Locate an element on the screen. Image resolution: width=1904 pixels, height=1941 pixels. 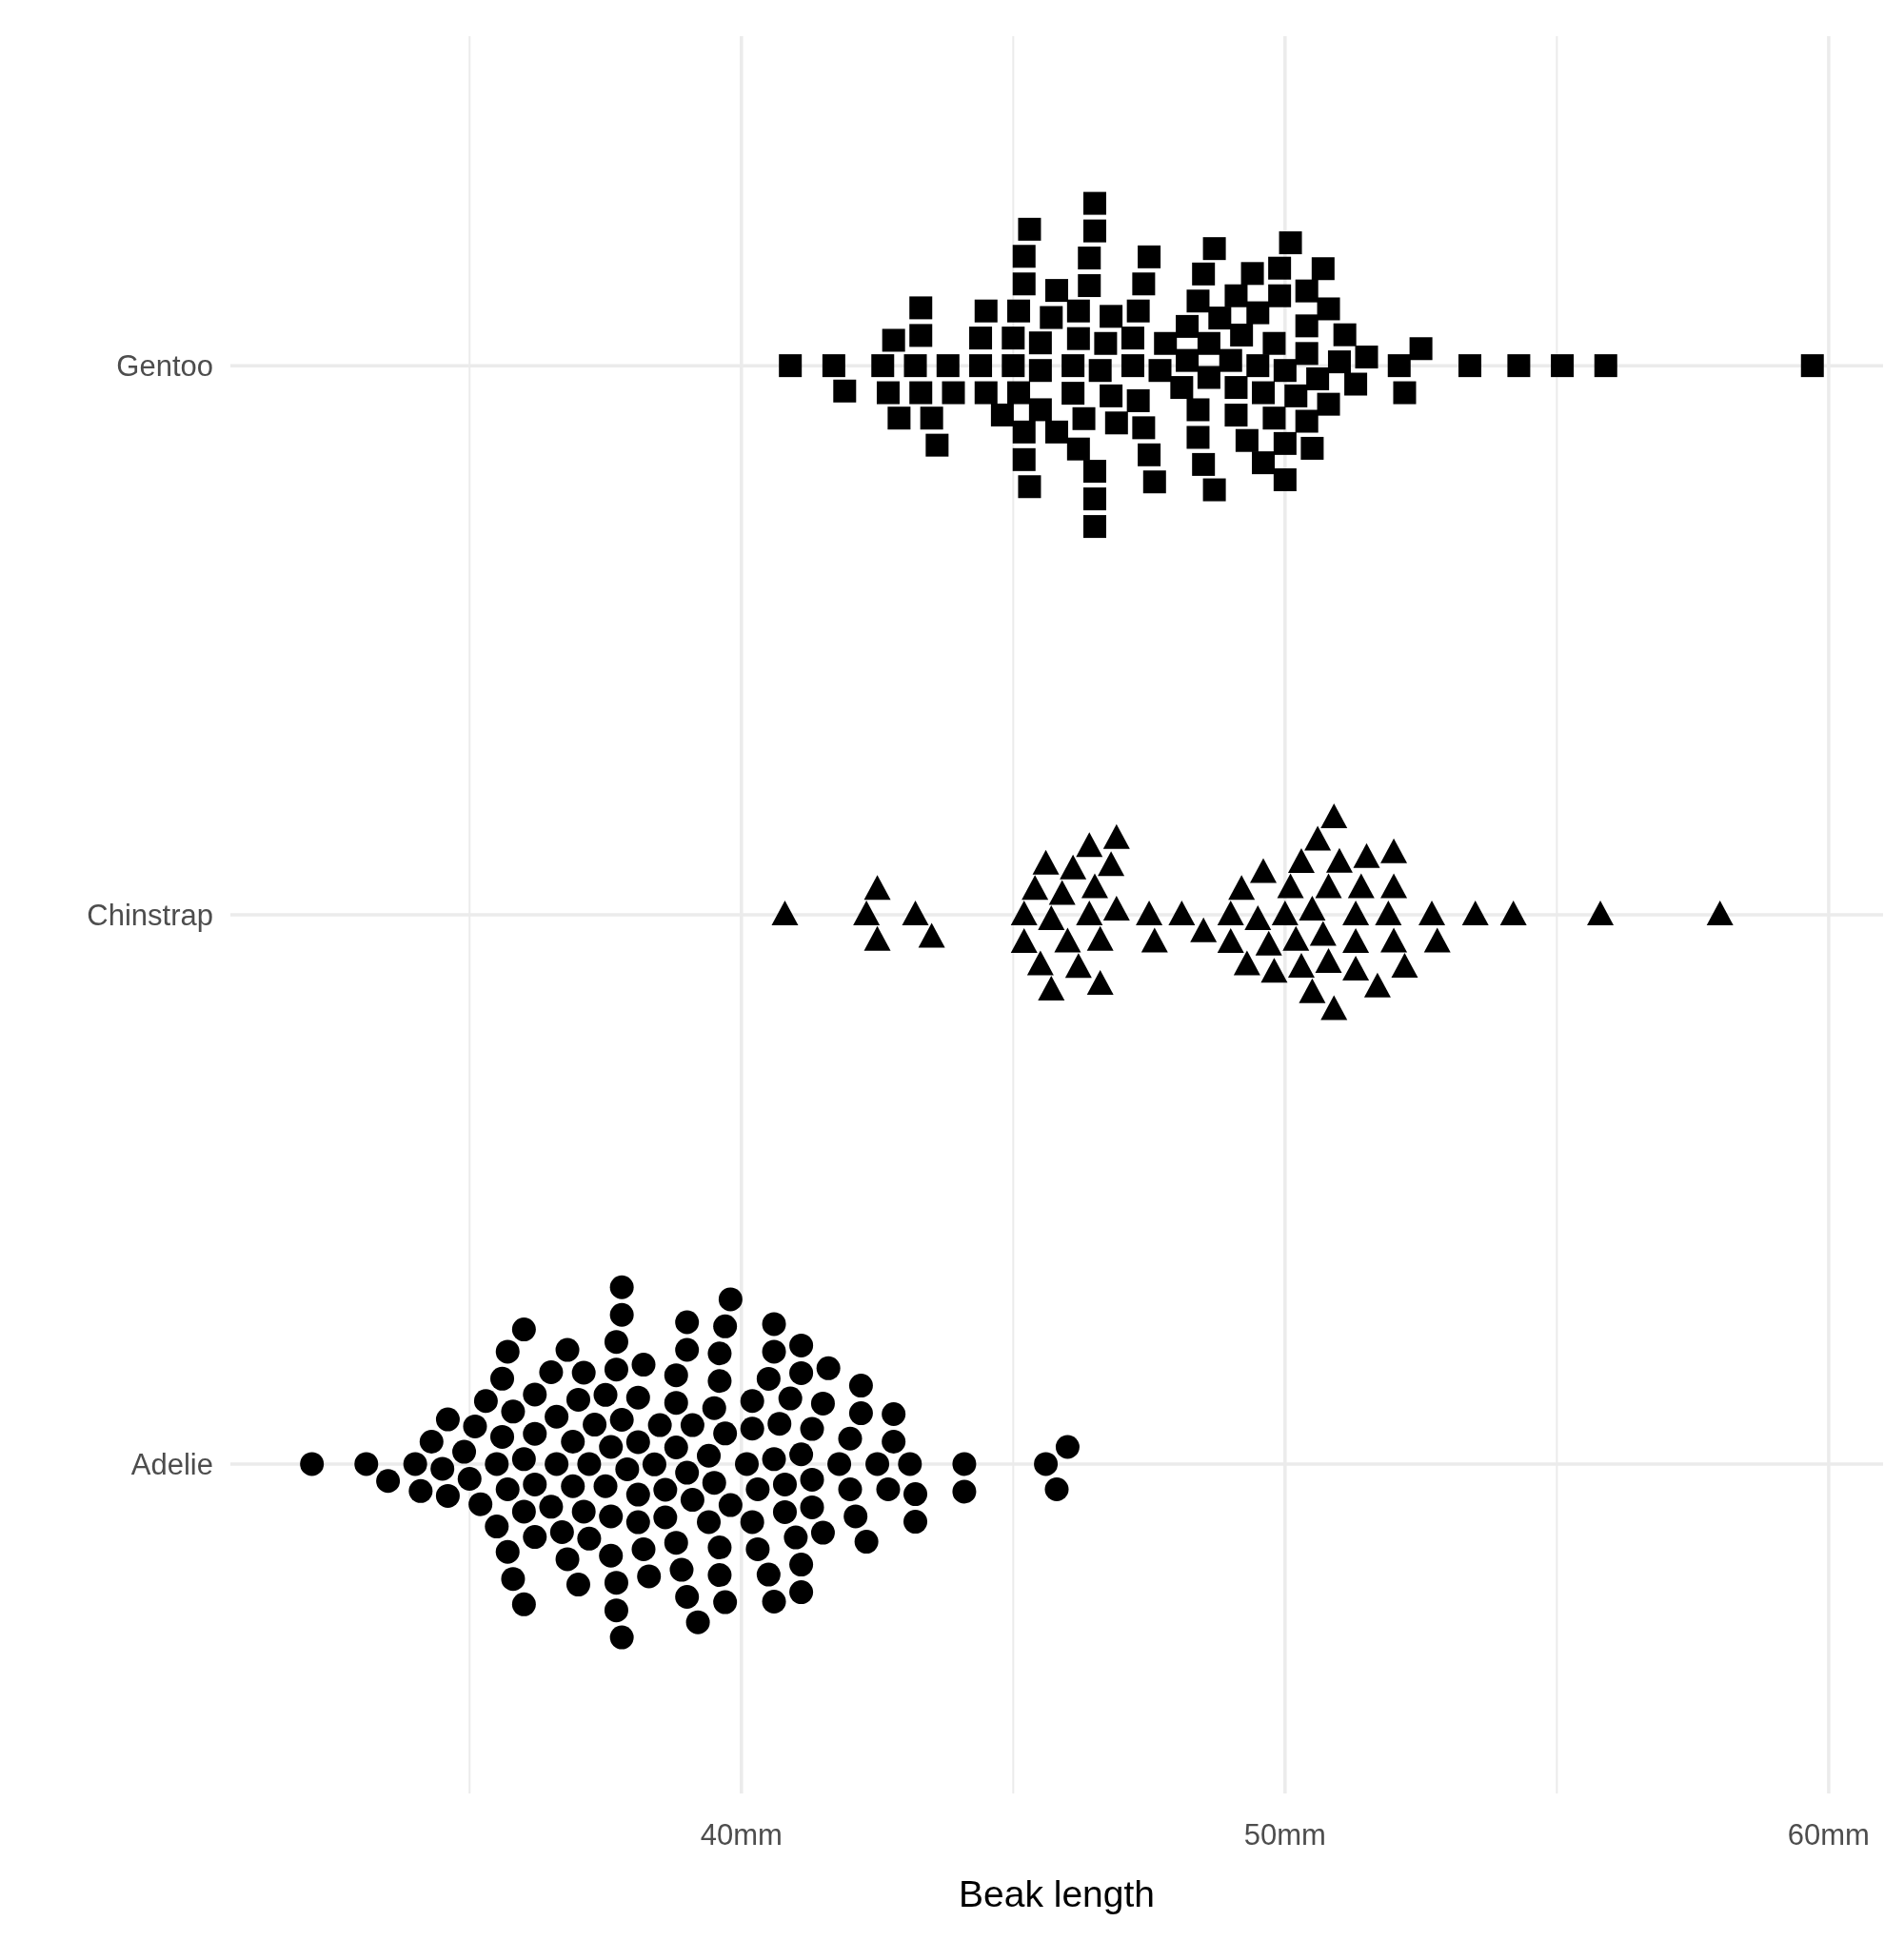
x-axis-title: Beak length is located at coordinates (1057, 1894).